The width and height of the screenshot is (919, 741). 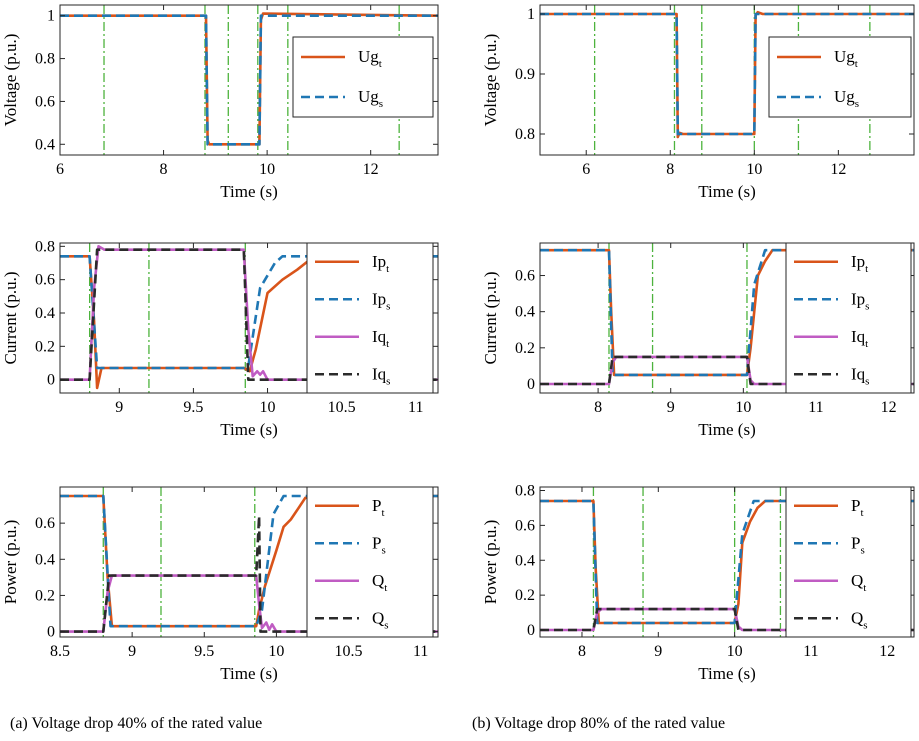 I want to click on caption-right: (b) Voltage drop 80% of the rated value, so click(x=599, y=723).